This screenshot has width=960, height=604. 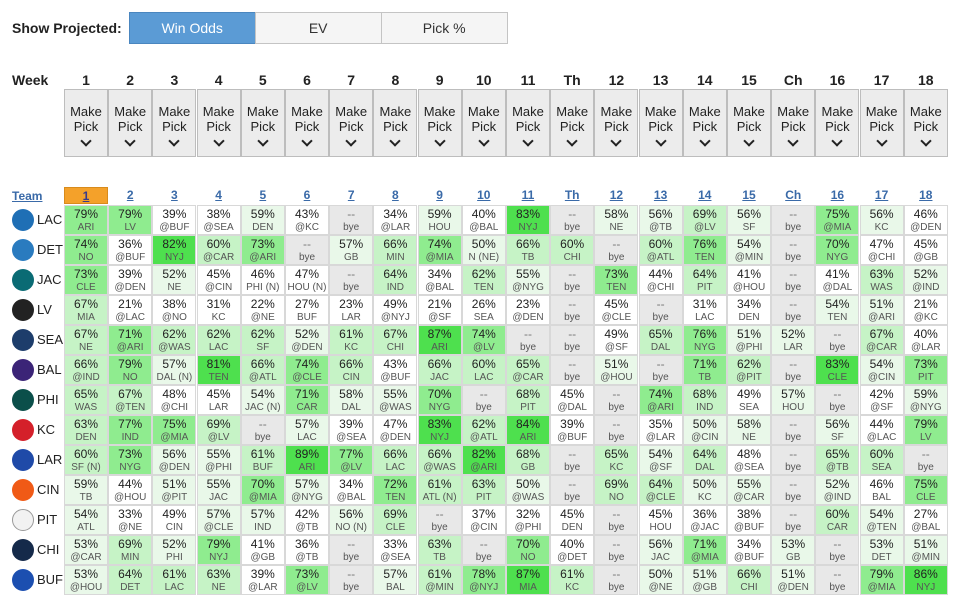 What do you see at coordinates (528, 195) in the screenshot?
I see `week-column-header: 11` at bounding box center [528, 195].